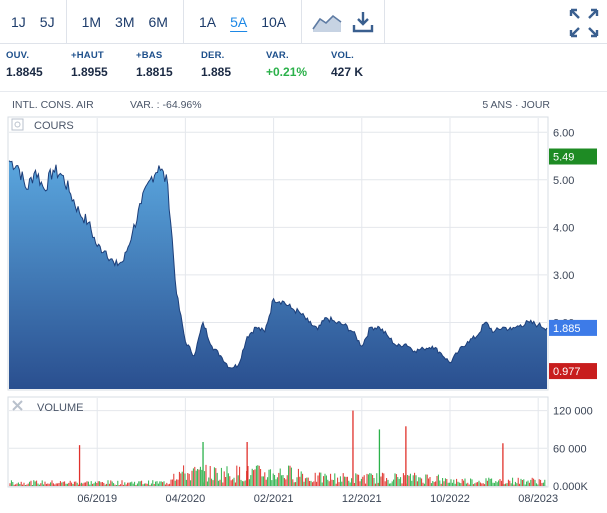 The height and width of the screenshot is (513, 607). Describe the element at coordinates (573, 412) in the screenshot. I see `volume-y-tick-label: 120 000` at that location.